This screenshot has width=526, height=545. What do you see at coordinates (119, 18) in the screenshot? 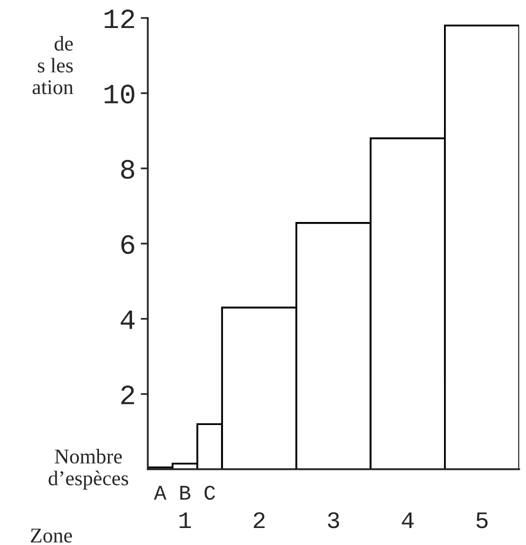
I see `y-tick-label: 12` at bounding box center [119, 18].